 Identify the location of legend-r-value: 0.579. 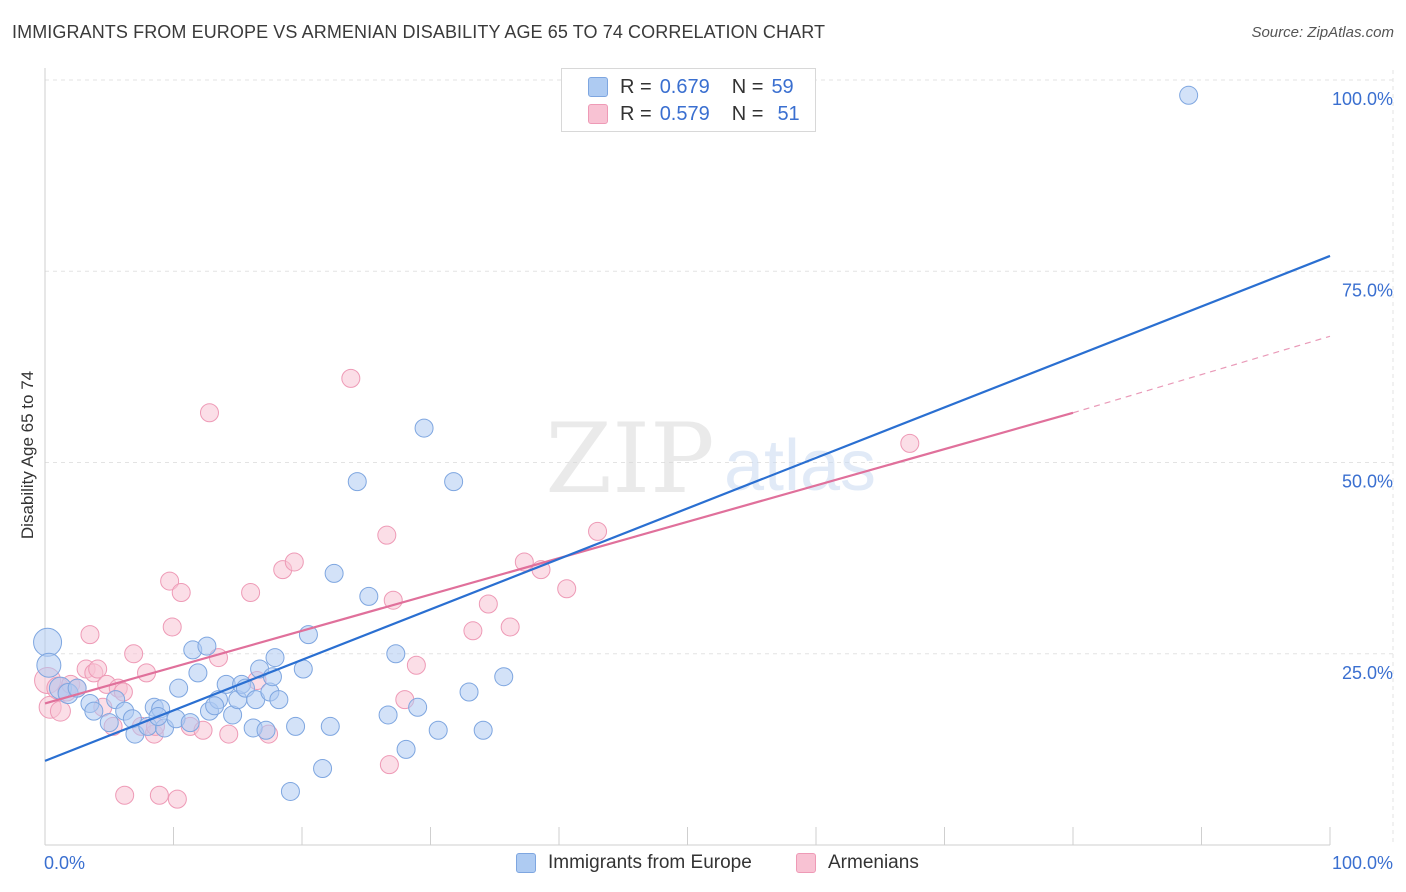
(684, 113).